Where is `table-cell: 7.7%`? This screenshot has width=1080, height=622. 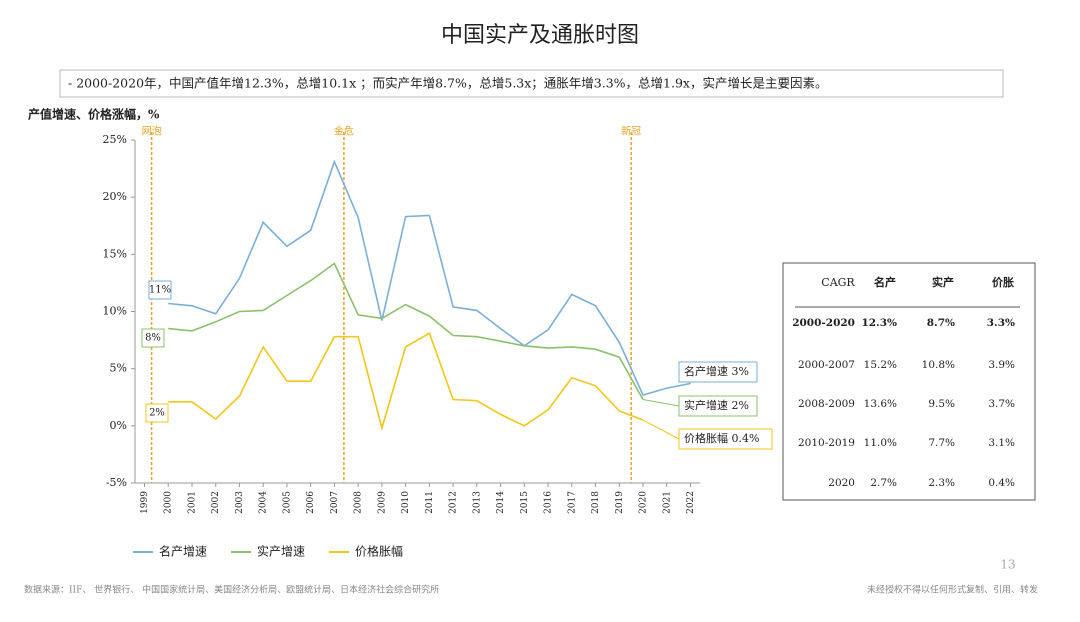
table-cell: 7.7% is located at coordinates (941, 443).